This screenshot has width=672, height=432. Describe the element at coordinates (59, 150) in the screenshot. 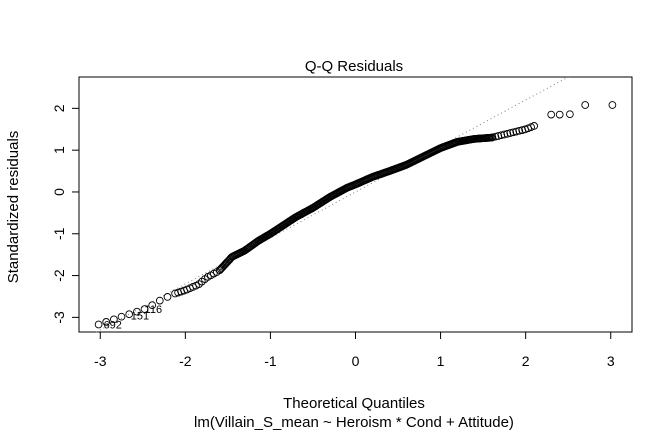

I see `y-tick-label: 1` at that location.